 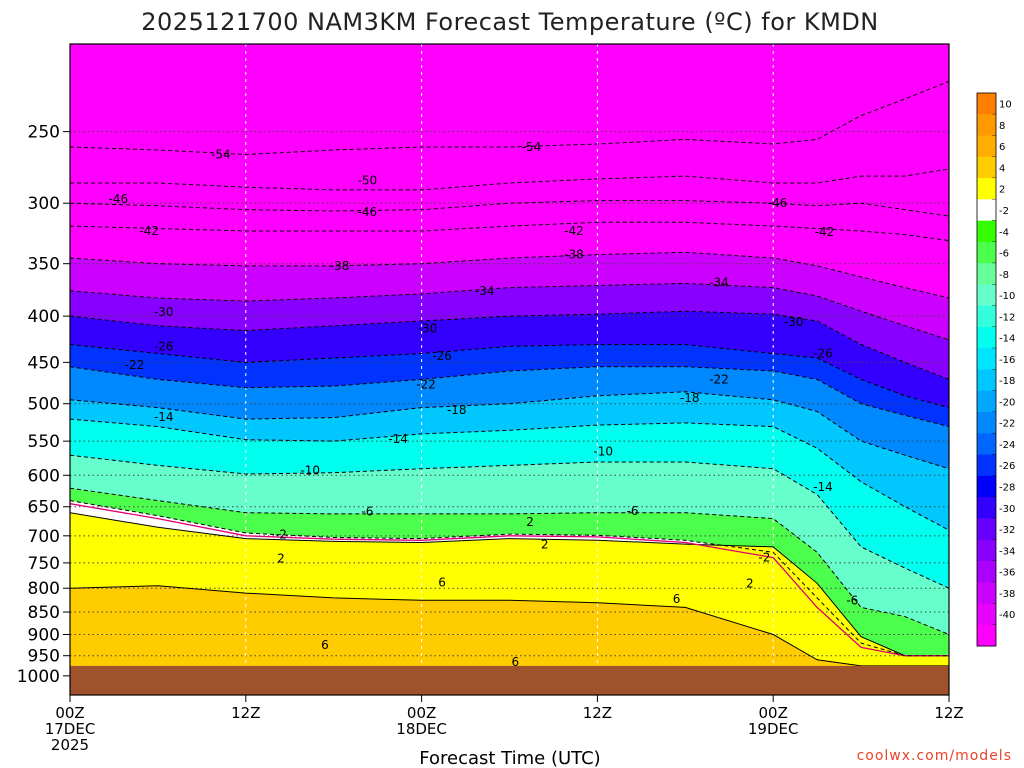 I want to click on y-tick-label: 550, so click(x=44, y=442).